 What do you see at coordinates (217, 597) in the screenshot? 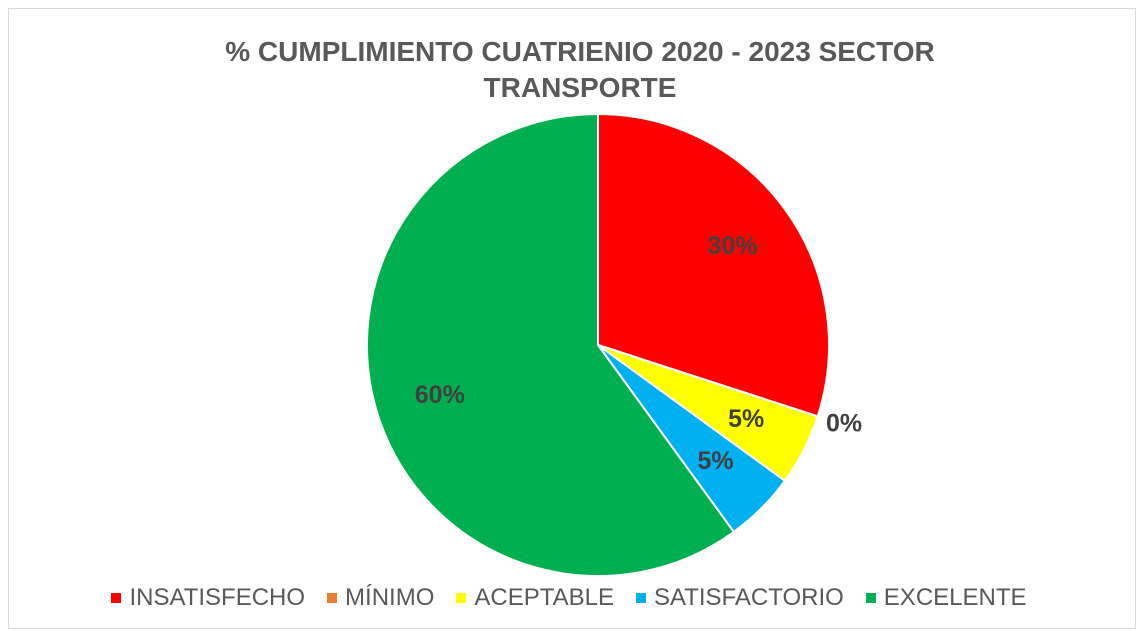
I see `legend-label: INSATISFECHO` at bounding box center [217, 597].